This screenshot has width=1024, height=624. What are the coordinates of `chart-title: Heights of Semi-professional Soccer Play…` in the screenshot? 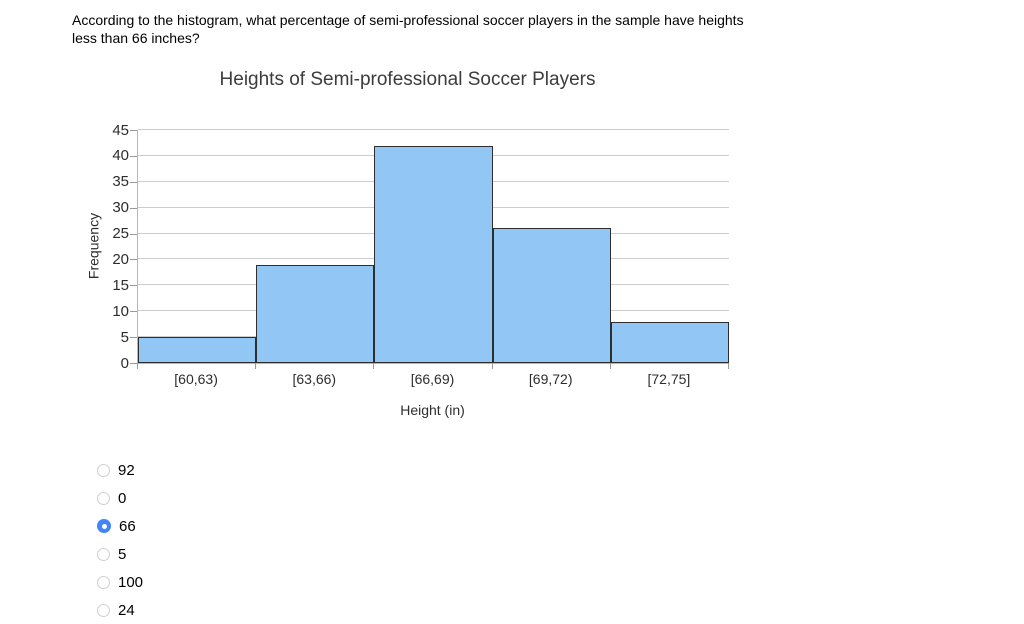 It's located at (407, 79).